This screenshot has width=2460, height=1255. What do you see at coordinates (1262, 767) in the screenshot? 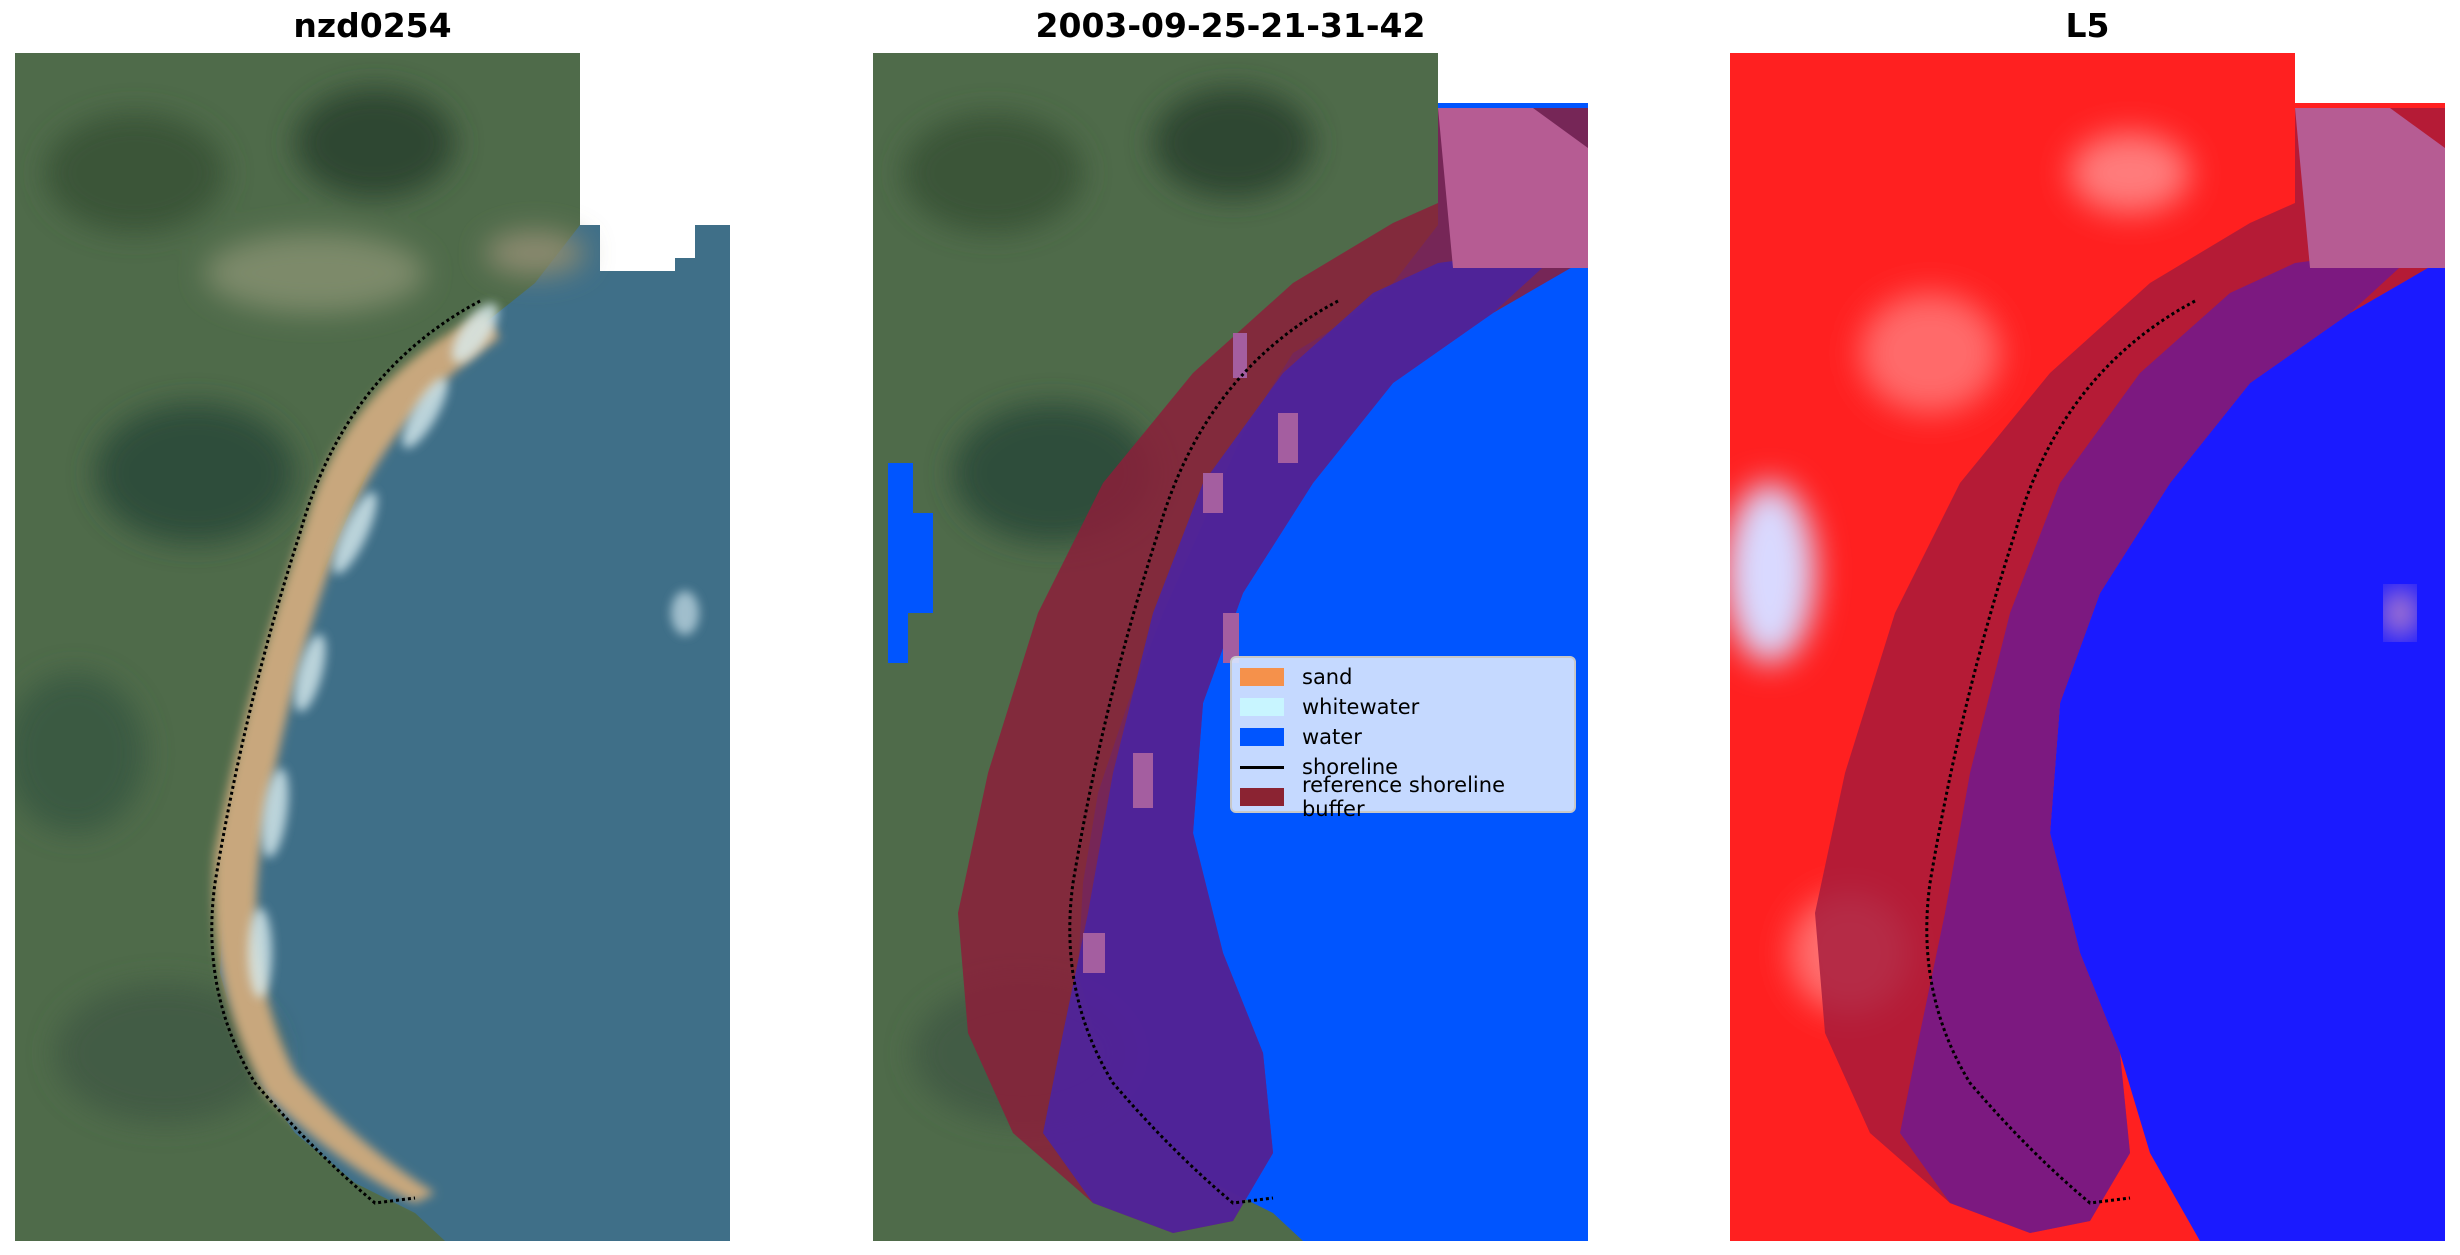
I see `shoreline-swatch` at bounding box center [1262, 767].